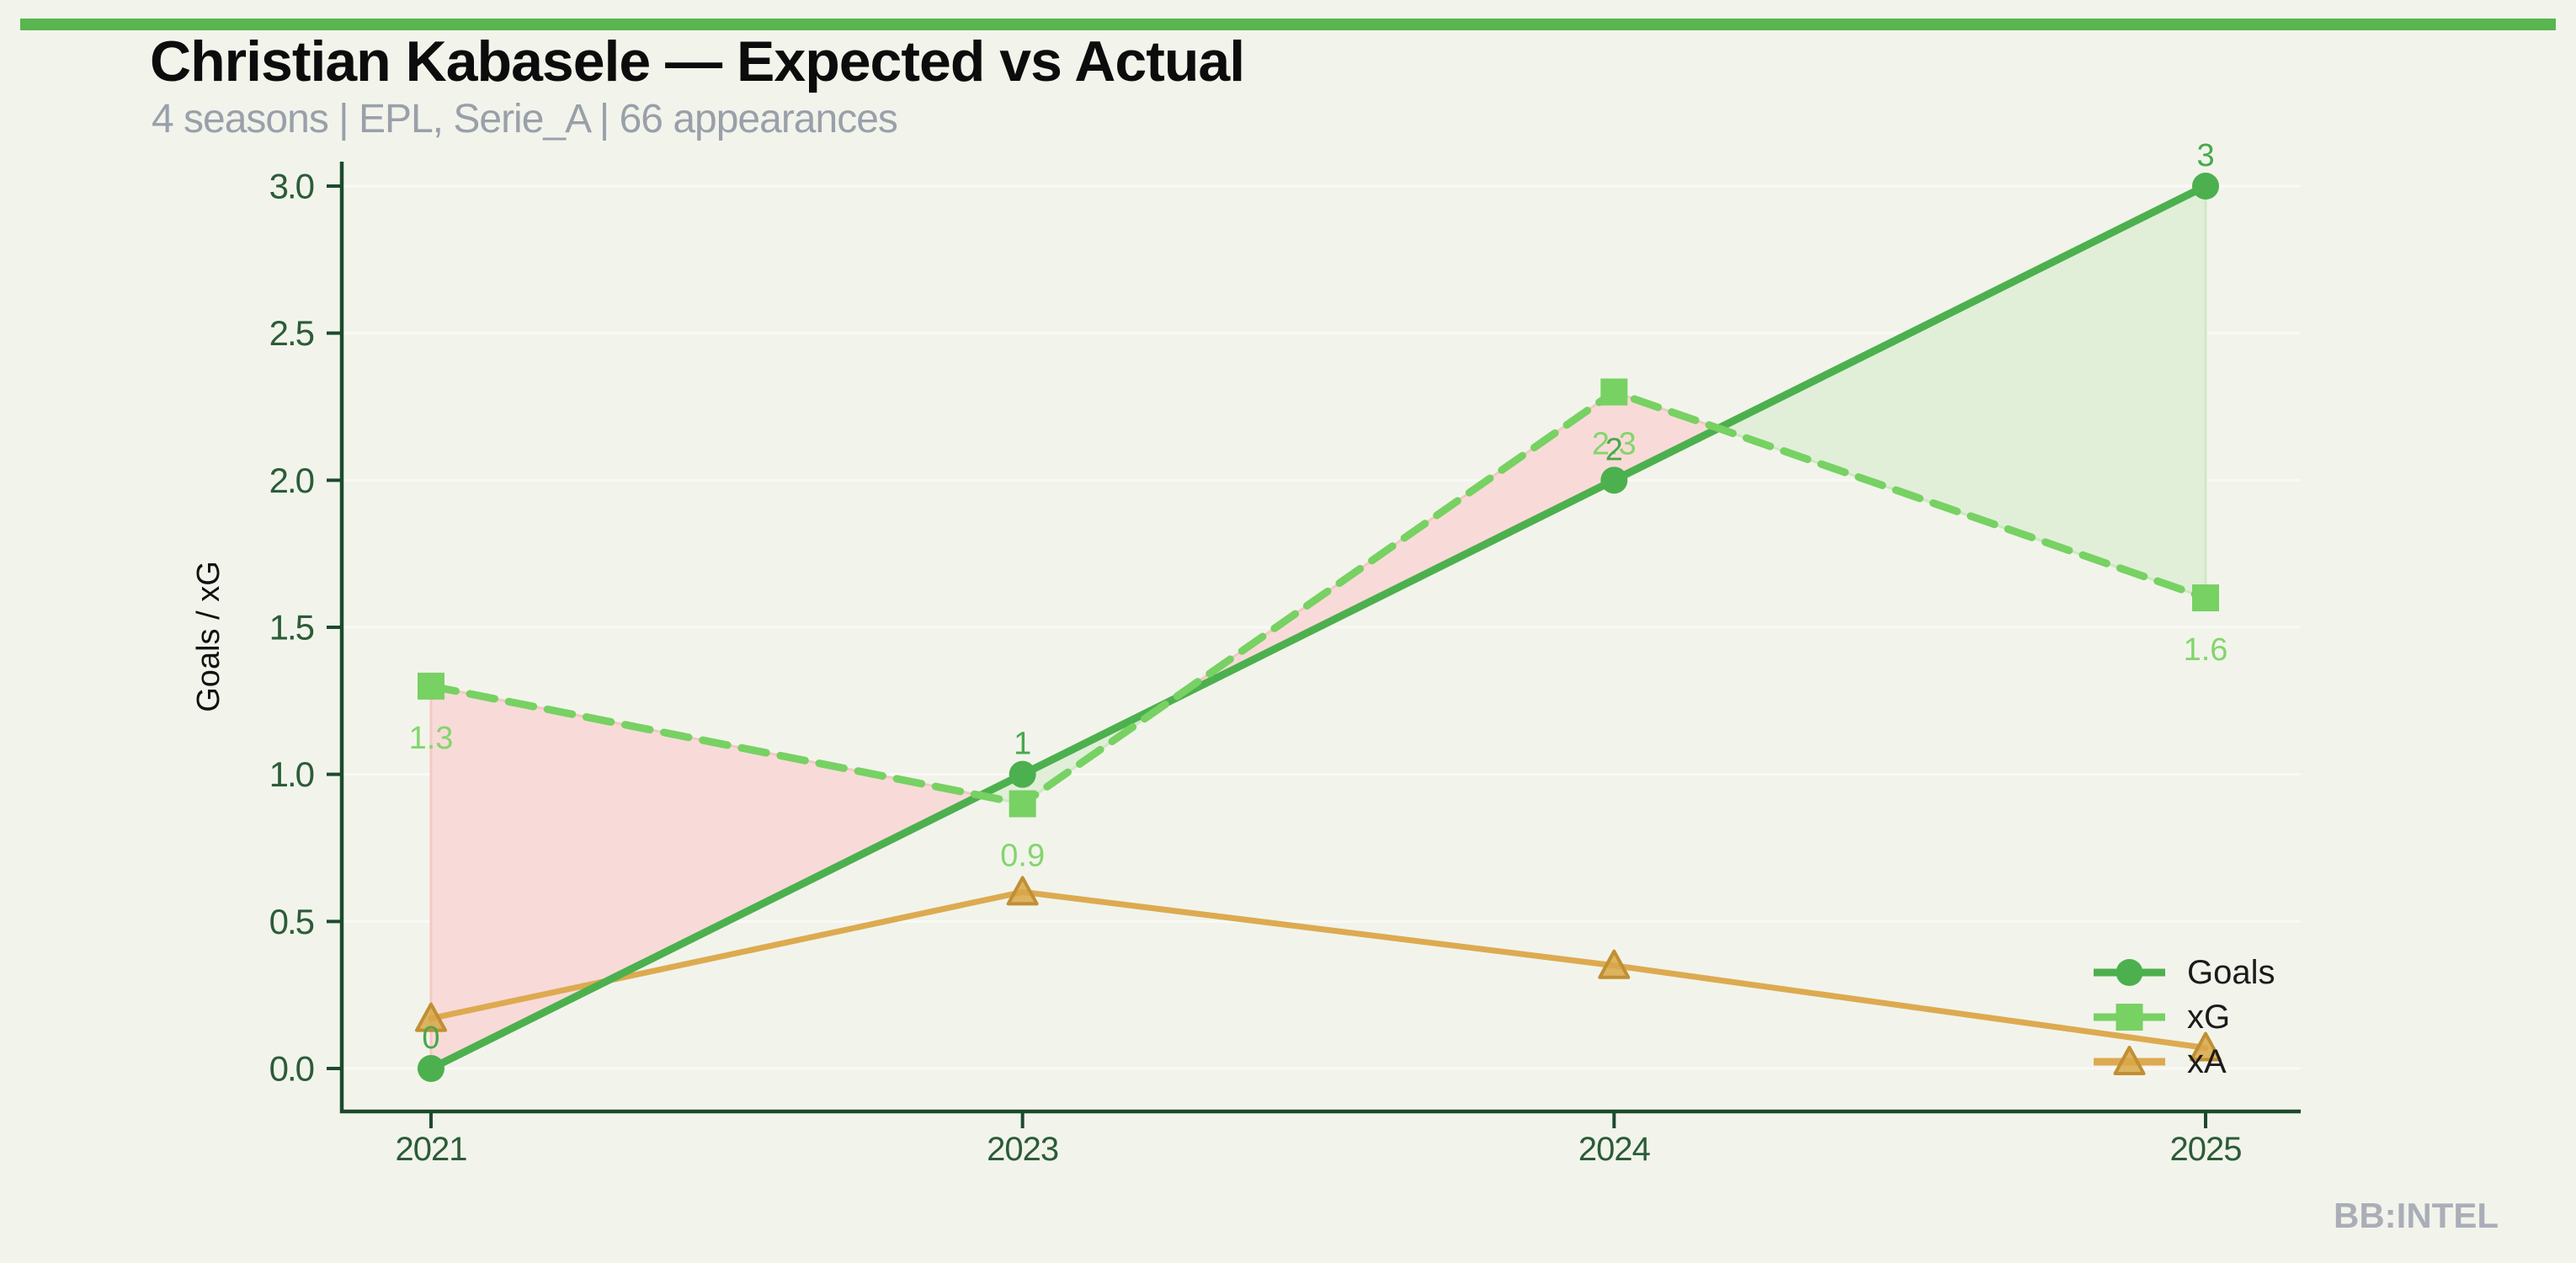 The height and width of the screenshot is (1263, 2576). Describe the element at coordinates (2417, 1215) in the screenshot. I see `watermark: BB:INTEL` at that location.